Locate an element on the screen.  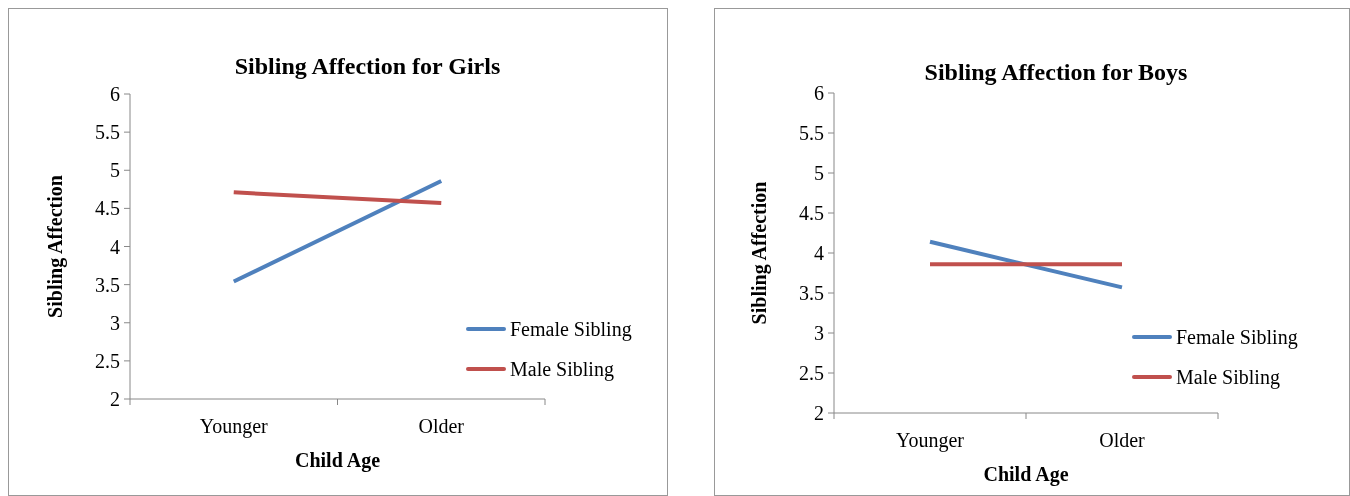
chart-title: Sibling Affection for Boys is located at coordinates (1056, 72).